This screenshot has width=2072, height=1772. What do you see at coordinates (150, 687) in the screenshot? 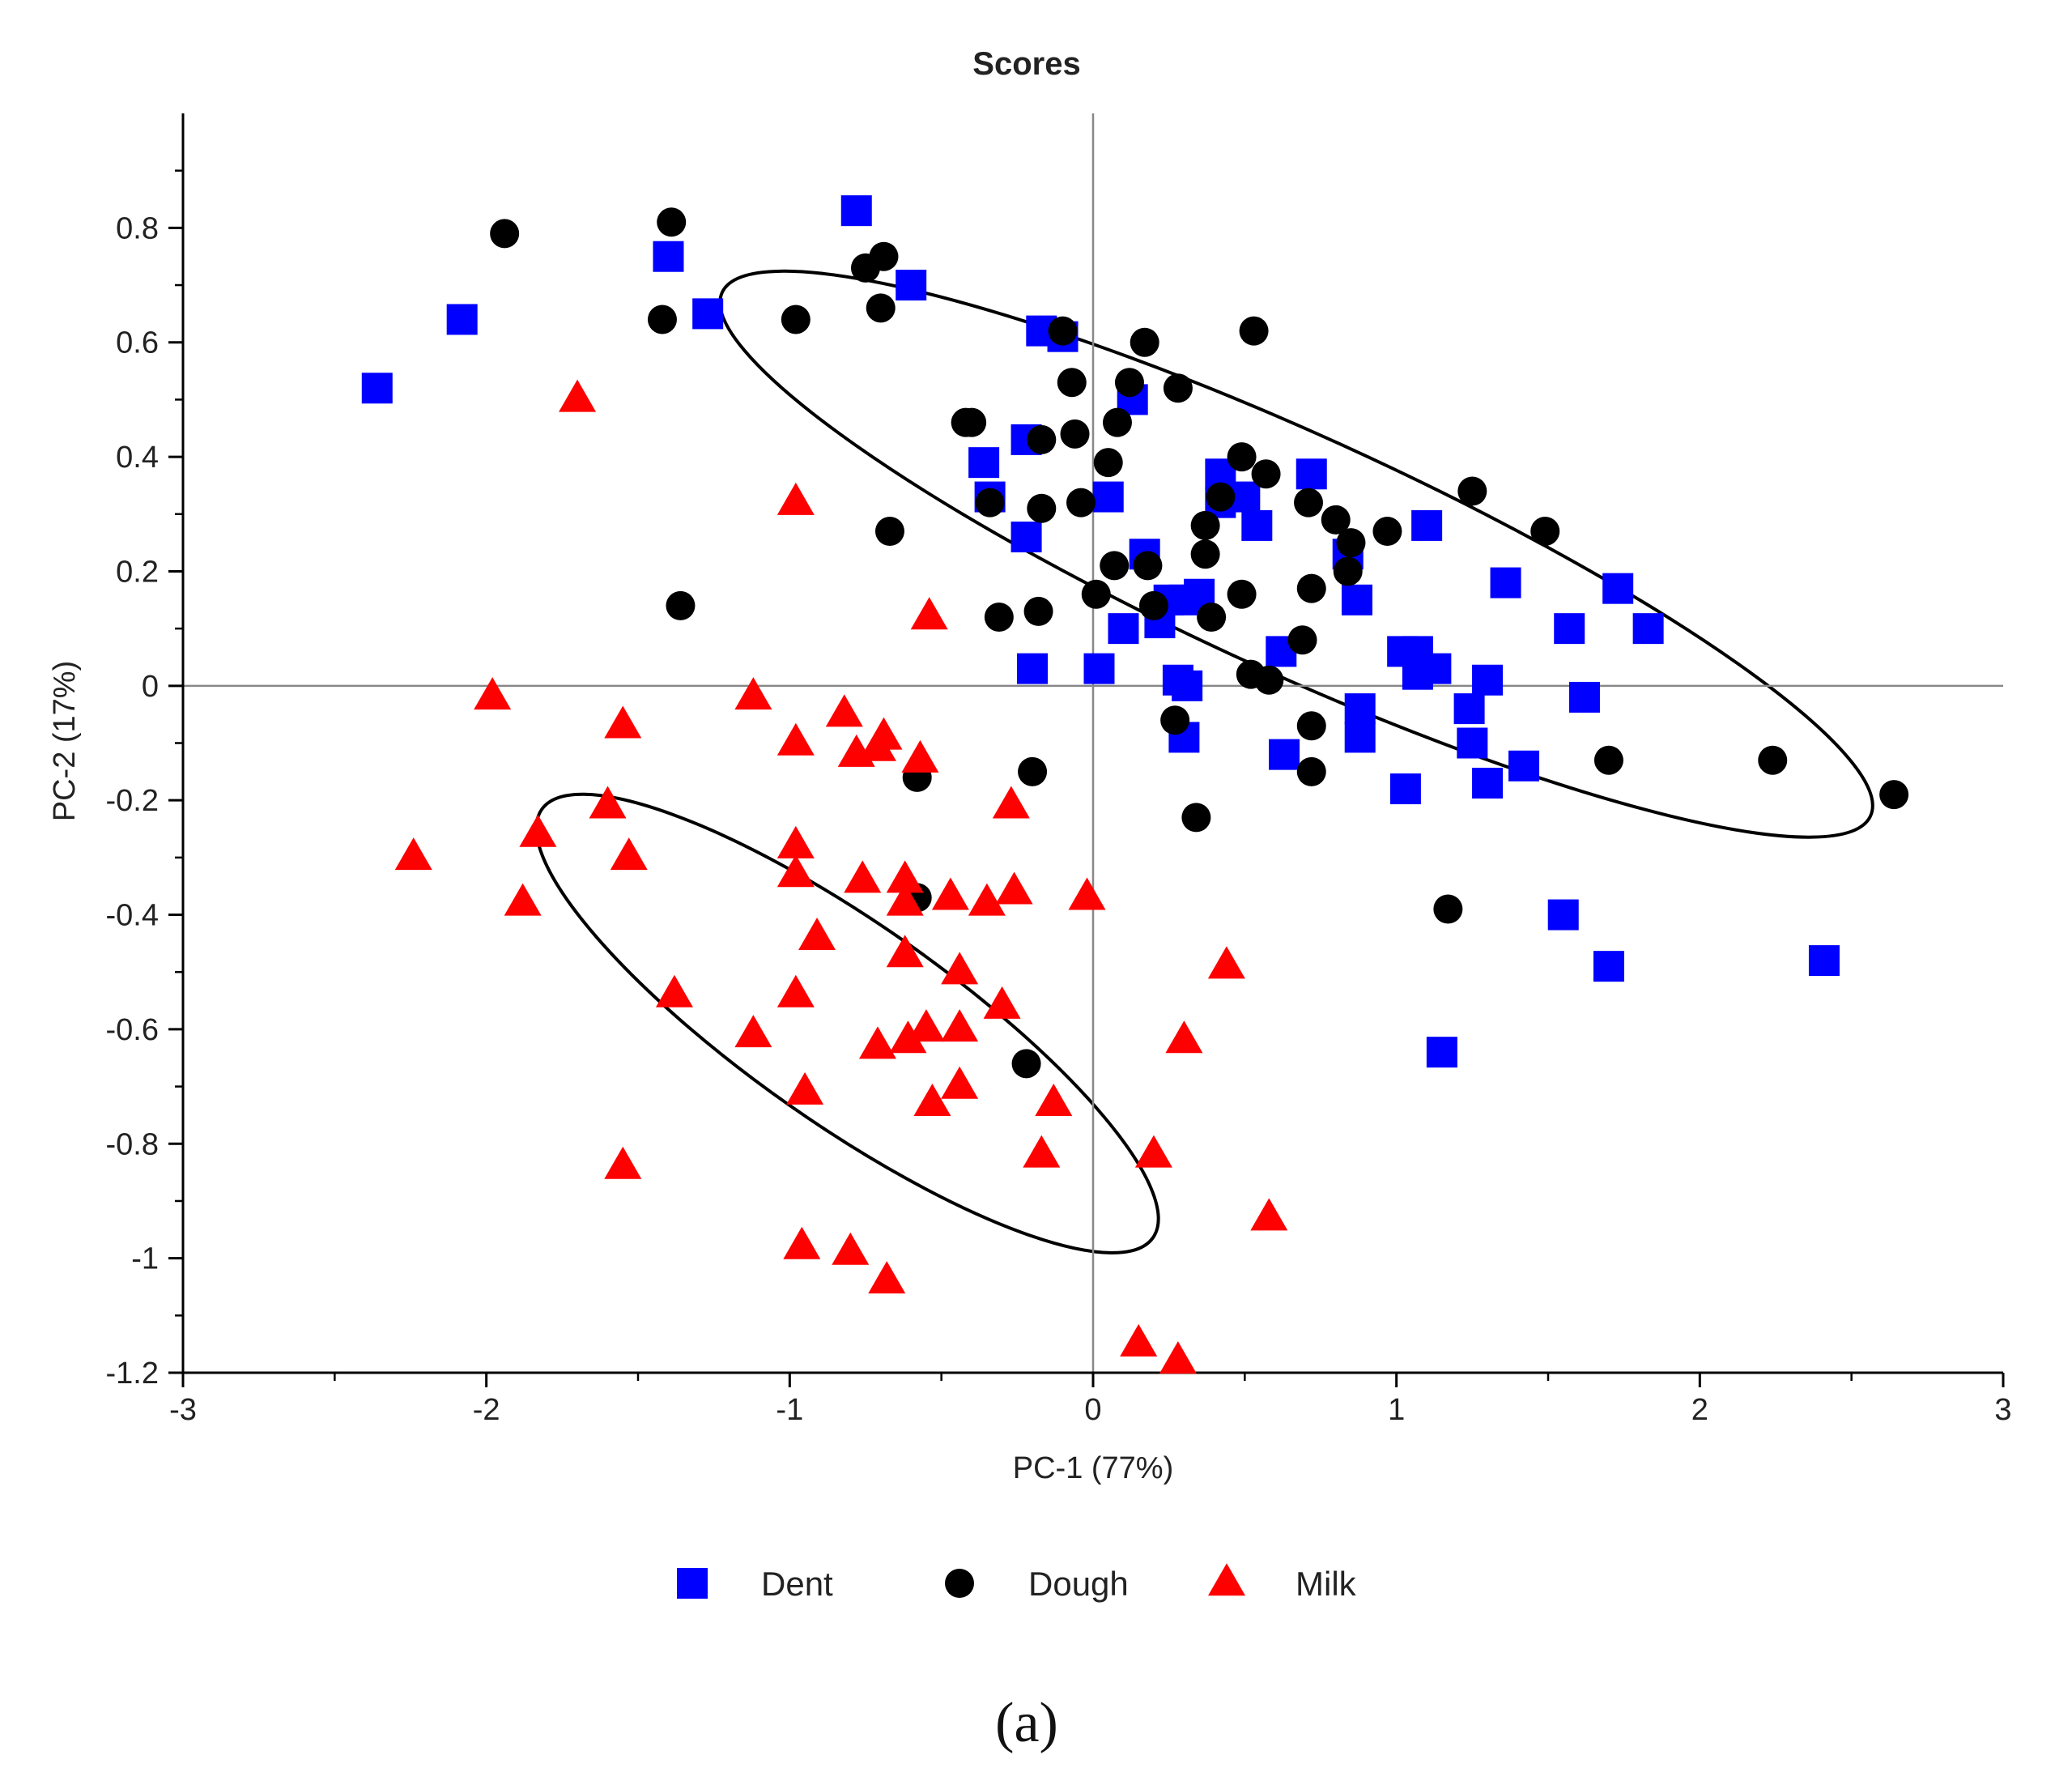
I see `y-tick-label: 0` at bounding box center [150, 687].